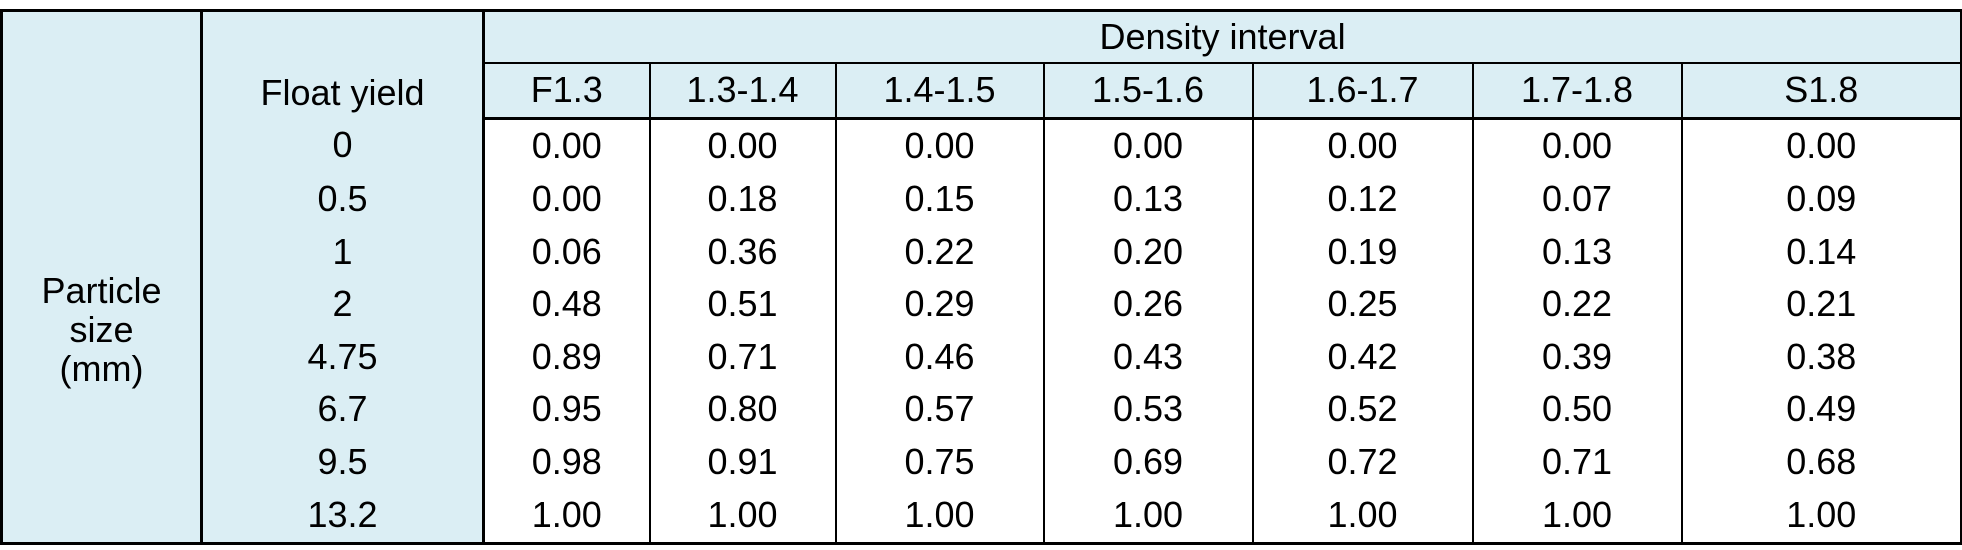  I want to click on table-row: 2 0.48 0.51 0.29 0.26 0.25 0.22 0.21, so click(982, 304).